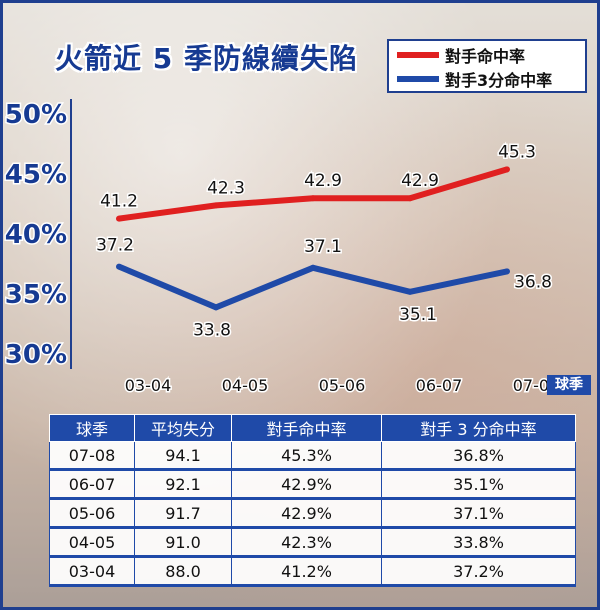 The image size is (600, 610). What do you see at coordinates (478, 456) in the screenshot?
I see `table-cell: 36.8%` at bounding box center [478, 456].